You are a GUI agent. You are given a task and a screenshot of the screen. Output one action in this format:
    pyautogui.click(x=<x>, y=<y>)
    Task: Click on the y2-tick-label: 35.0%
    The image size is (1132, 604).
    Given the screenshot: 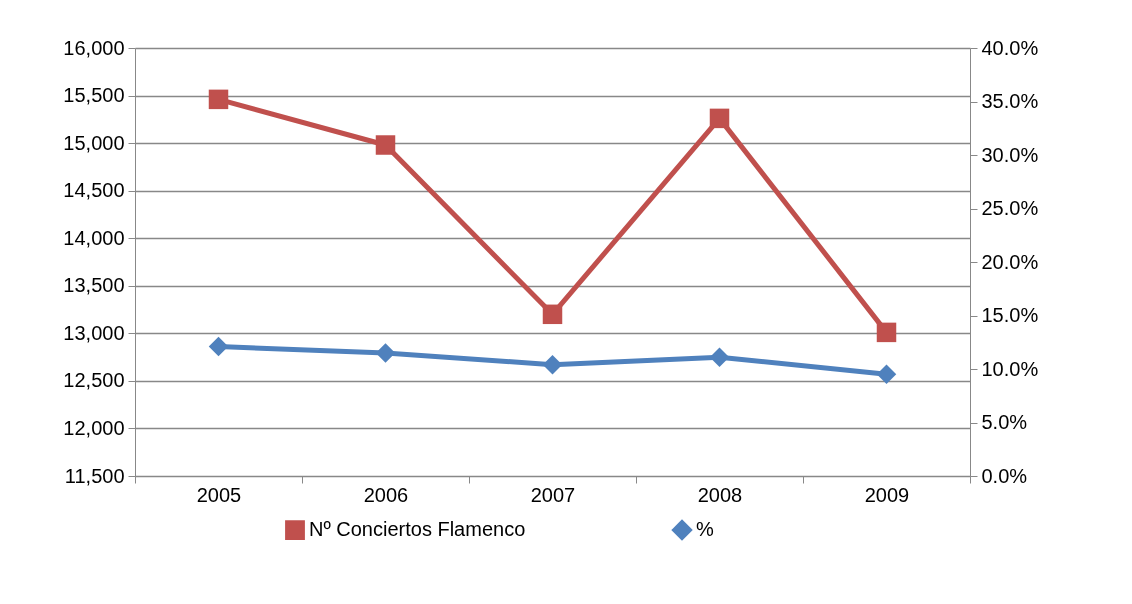 What is the action you would take?
    pyautogui.click(x=1010, y=101)
    